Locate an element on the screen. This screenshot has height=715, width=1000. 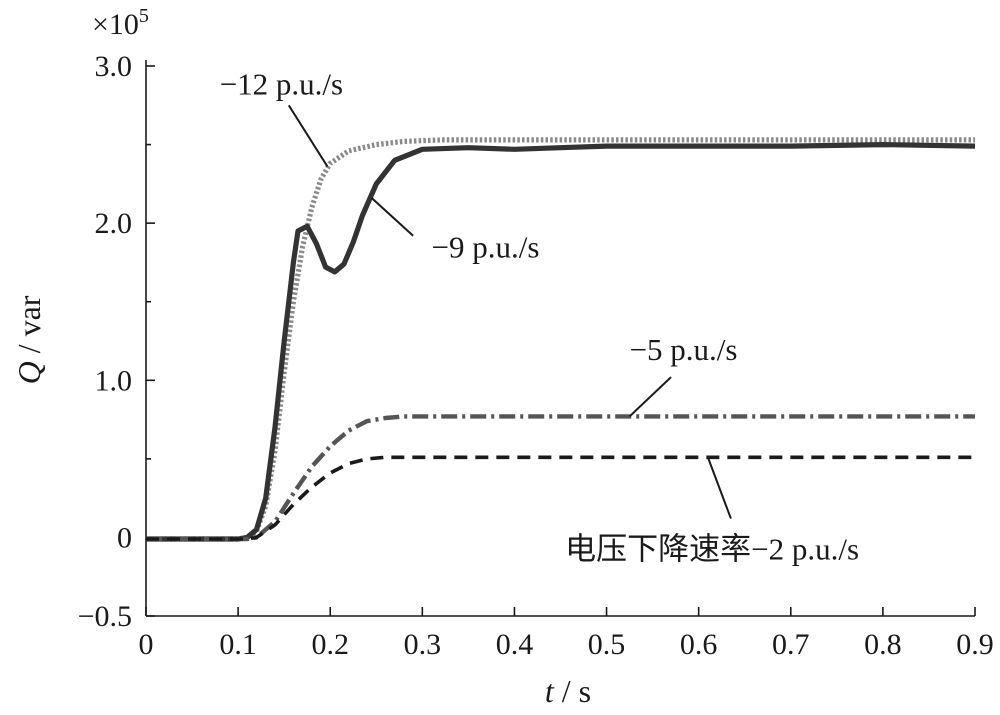
x-tick-label: 0 is located at coordinates (146, 644).